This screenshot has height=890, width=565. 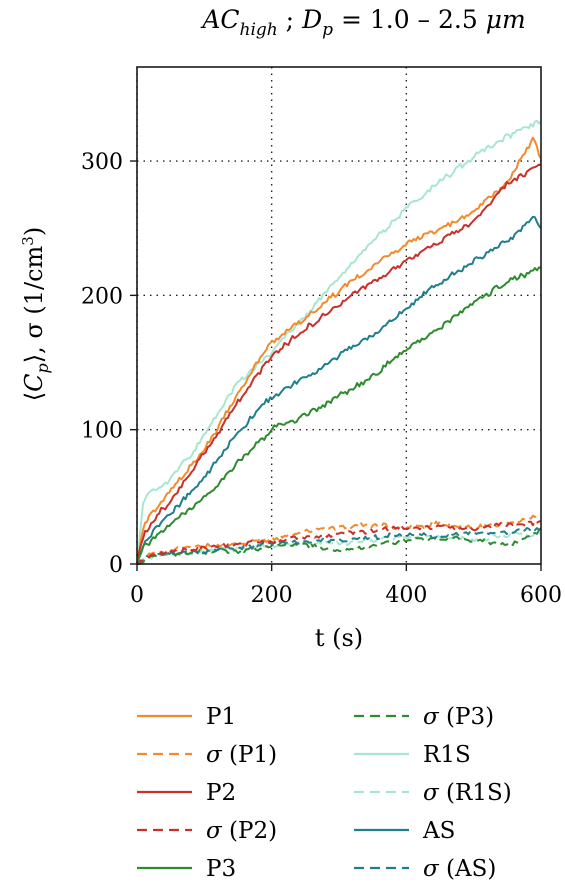 I want to click on y-tick-label: 0, so click(x=116, y=565).